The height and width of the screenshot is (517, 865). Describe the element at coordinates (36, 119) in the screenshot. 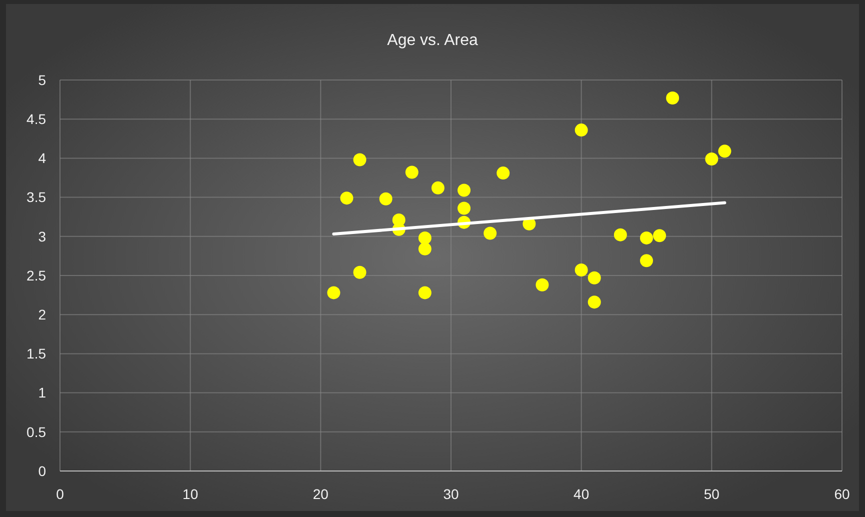

I see `y-tick-label: 4.5` at that location.